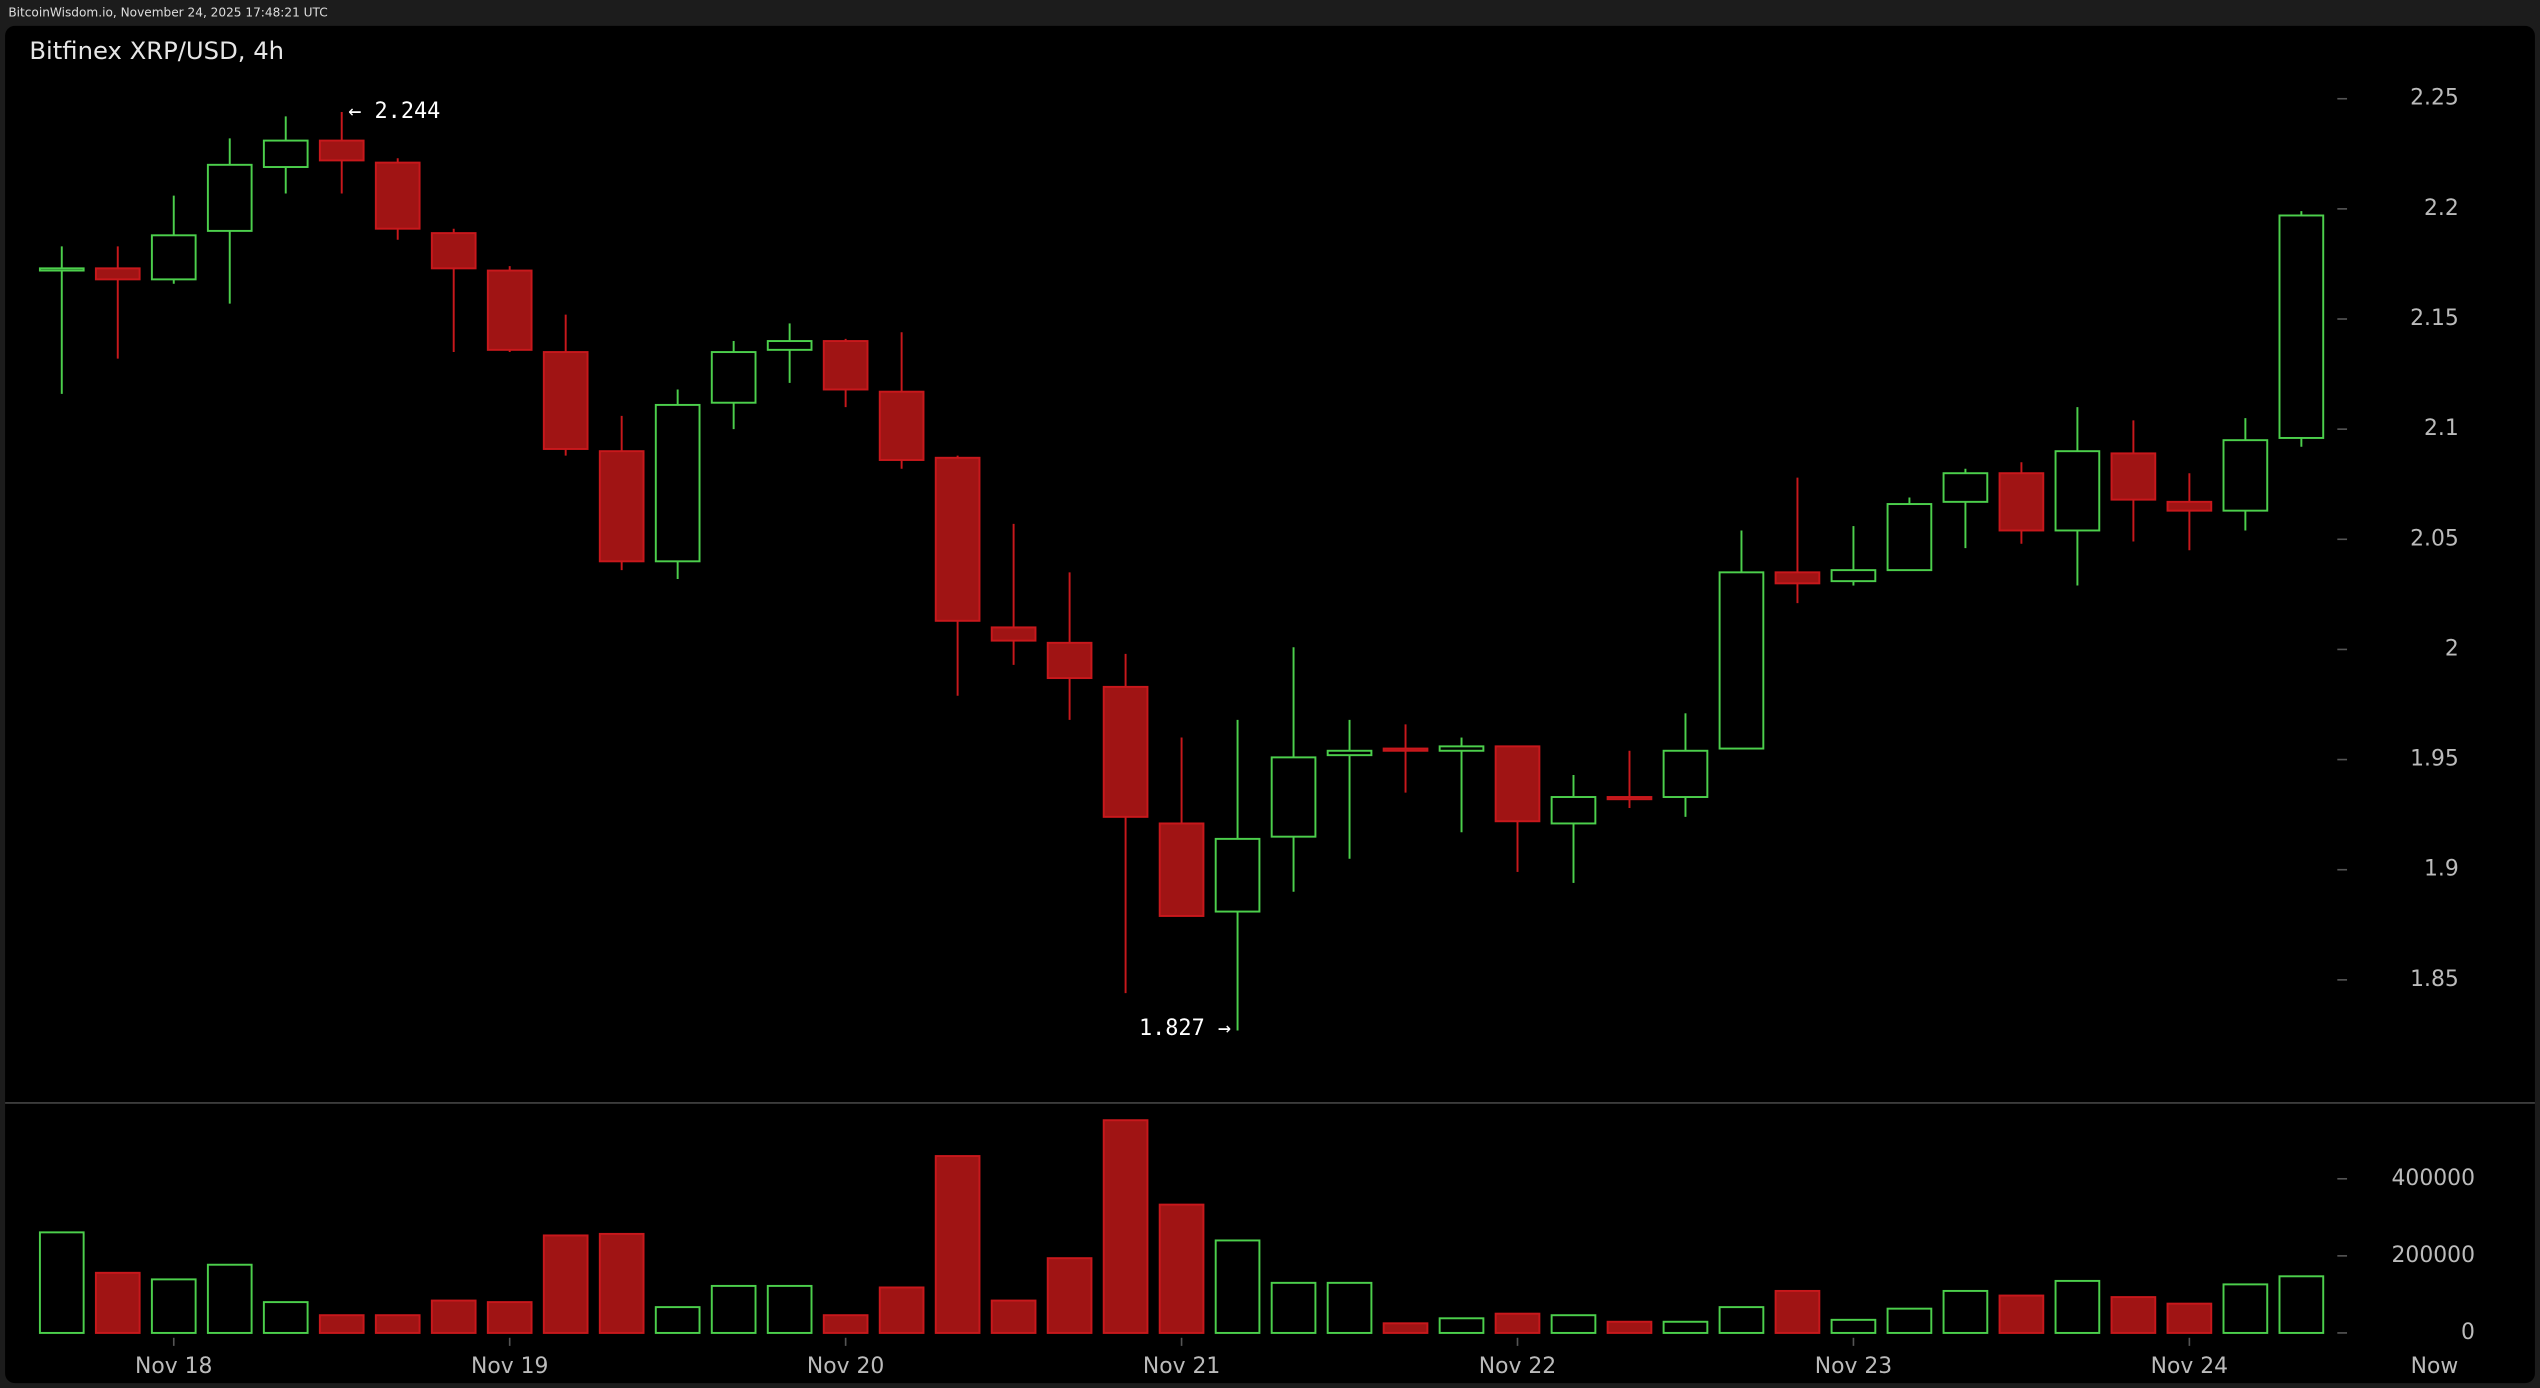  I want to click on x-tick-label: Nov 20, so click(845, 1366).